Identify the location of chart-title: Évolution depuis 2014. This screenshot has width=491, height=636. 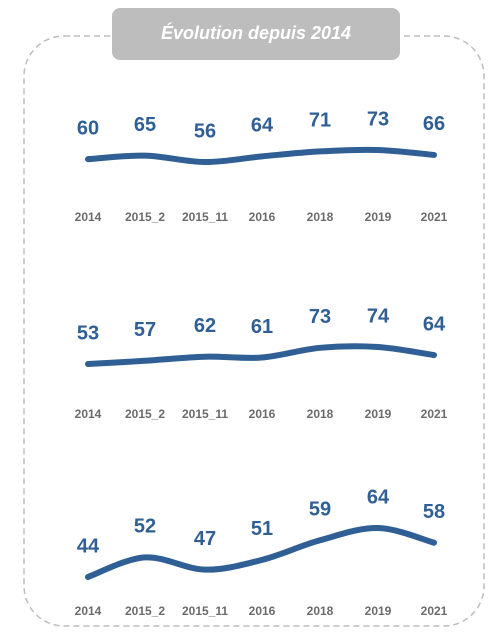
(256, 32).